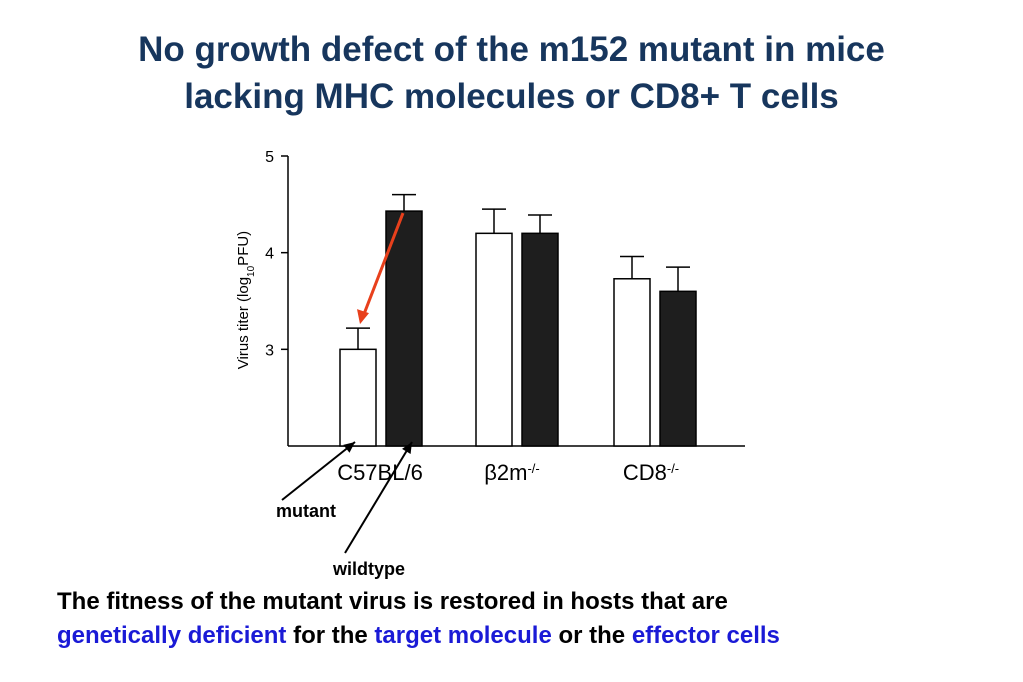  I want to click on y-axis-label-main: Virus titer (log, so click(243, 323).